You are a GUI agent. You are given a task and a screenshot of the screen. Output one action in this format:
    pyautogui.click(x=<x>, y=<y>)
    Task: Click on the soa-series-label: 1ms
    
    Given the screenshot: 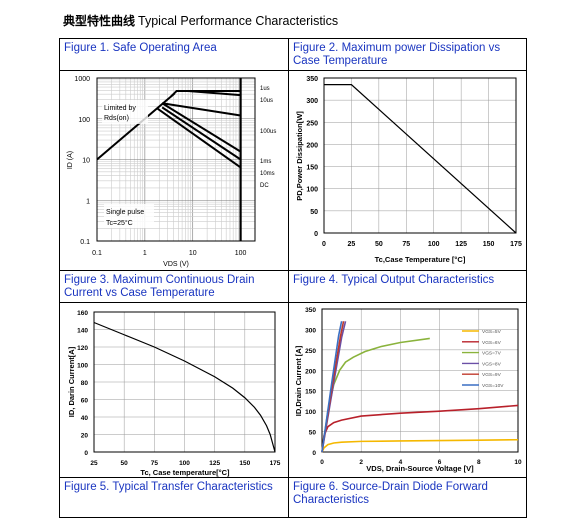 What is the action you would take?
    pyautogui.click(x=265, y=162)
    